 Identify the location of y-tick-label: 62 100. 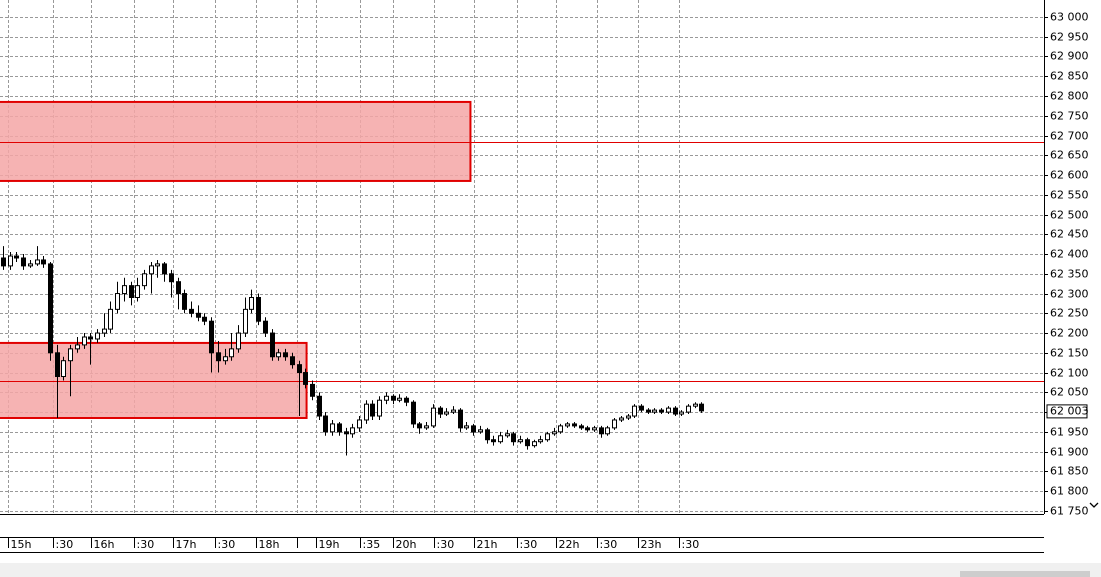
(1069, 373).